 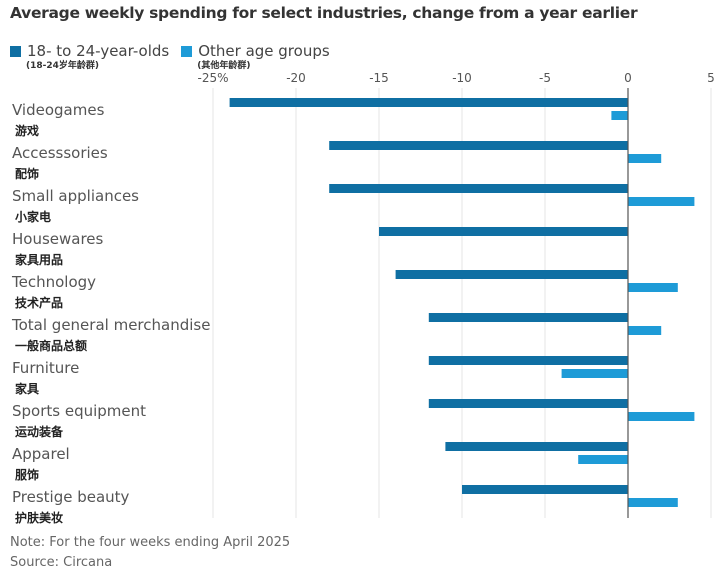 What do you see at coordinates (39, 303) in the screenshot?
I see `category-label-zh: 技术产品` at bounding box center [39, 303].